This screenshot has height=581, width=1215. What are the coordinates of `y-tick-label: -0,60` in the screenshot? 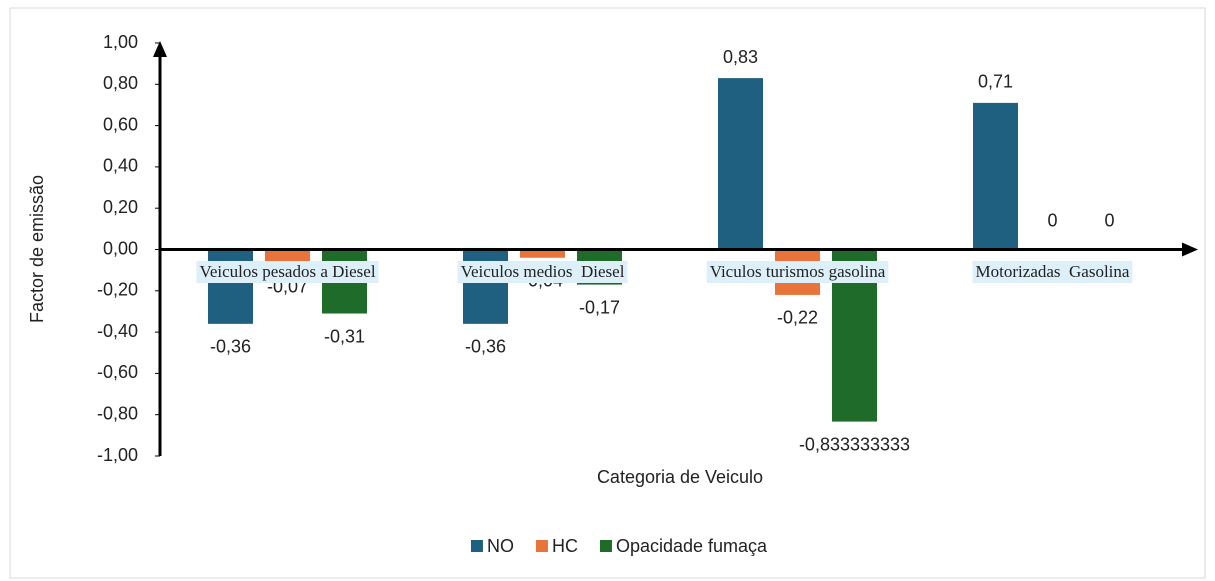 It's located at (117, 372).